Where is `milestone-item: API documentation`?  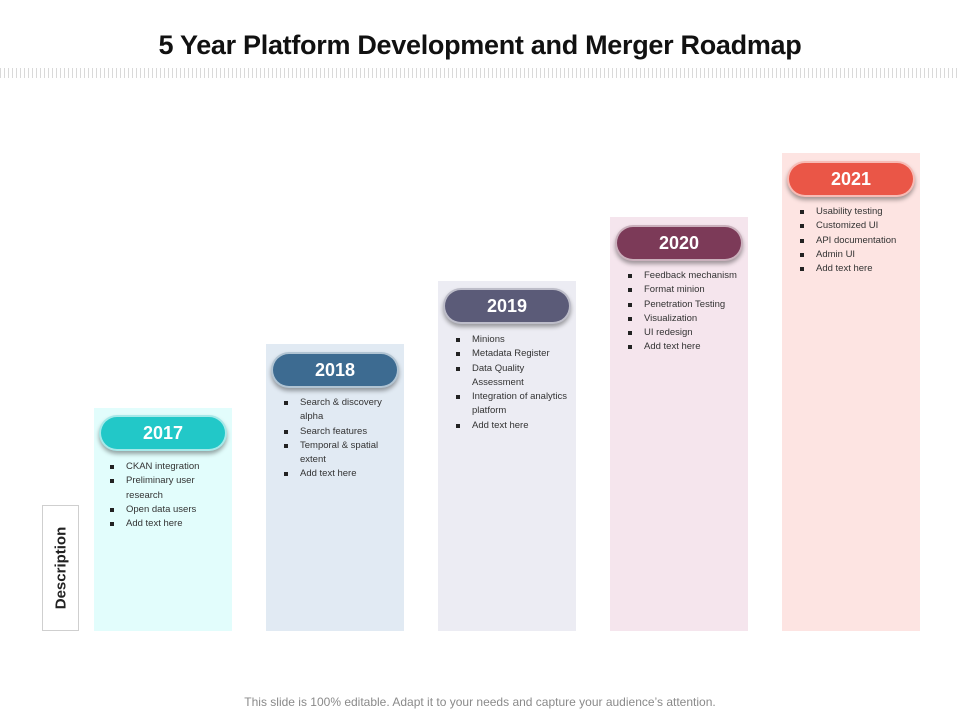 milestone-item: API documentation is located at coordinates (857, 241).